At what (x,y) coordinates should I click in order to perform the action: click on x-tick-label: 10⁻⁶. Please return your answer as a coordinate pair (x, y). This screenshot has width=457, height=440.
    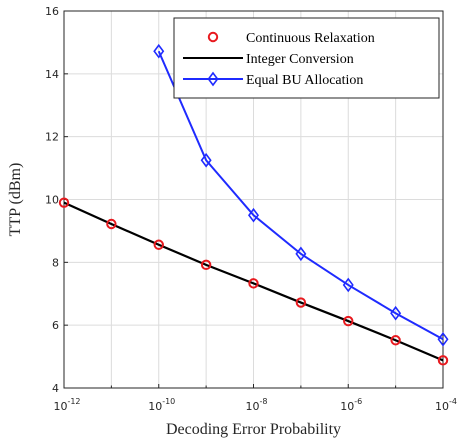
    Looking at the image, I should click on (351, 405).